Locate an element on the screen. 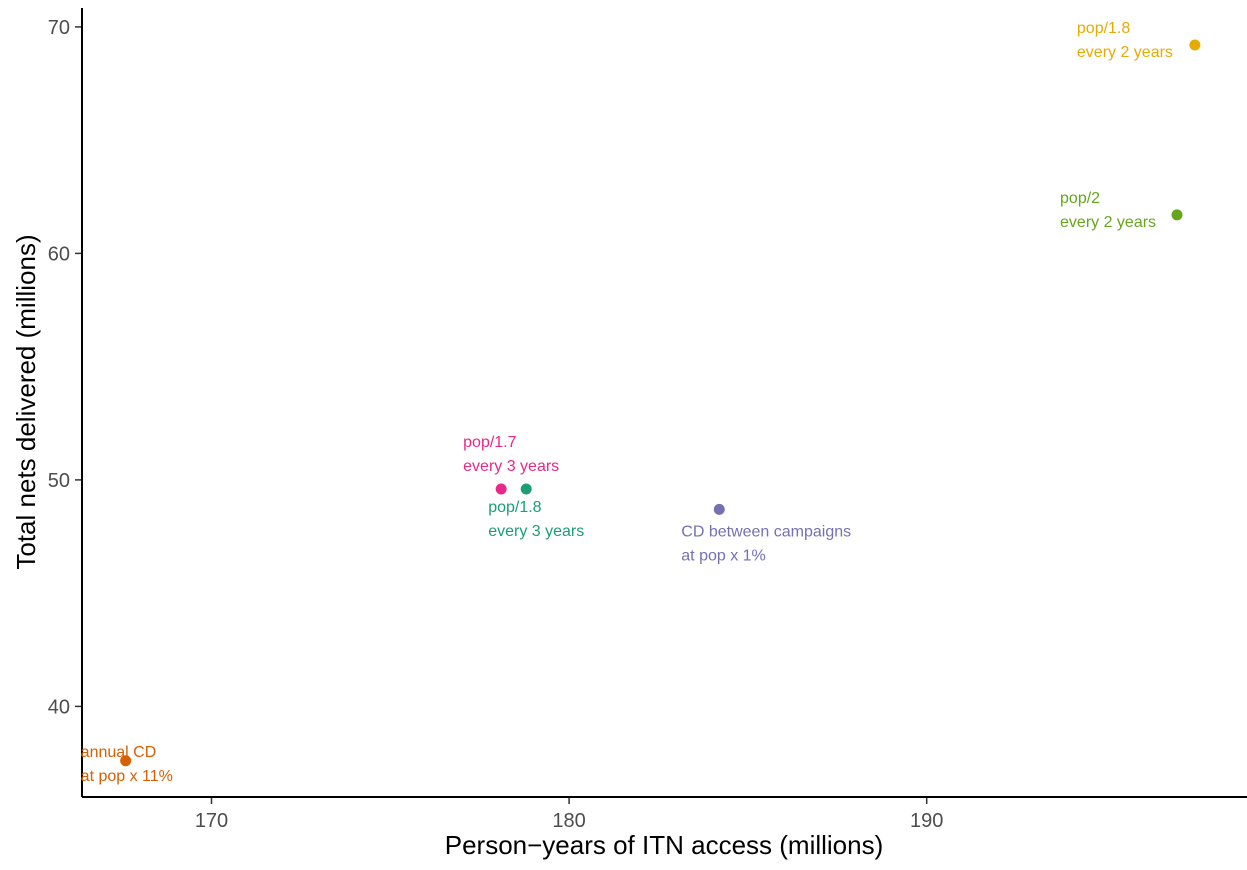 This screenshot has height=870, width=1247. x-tick-label: 180 is located at coordinates (568, 821).